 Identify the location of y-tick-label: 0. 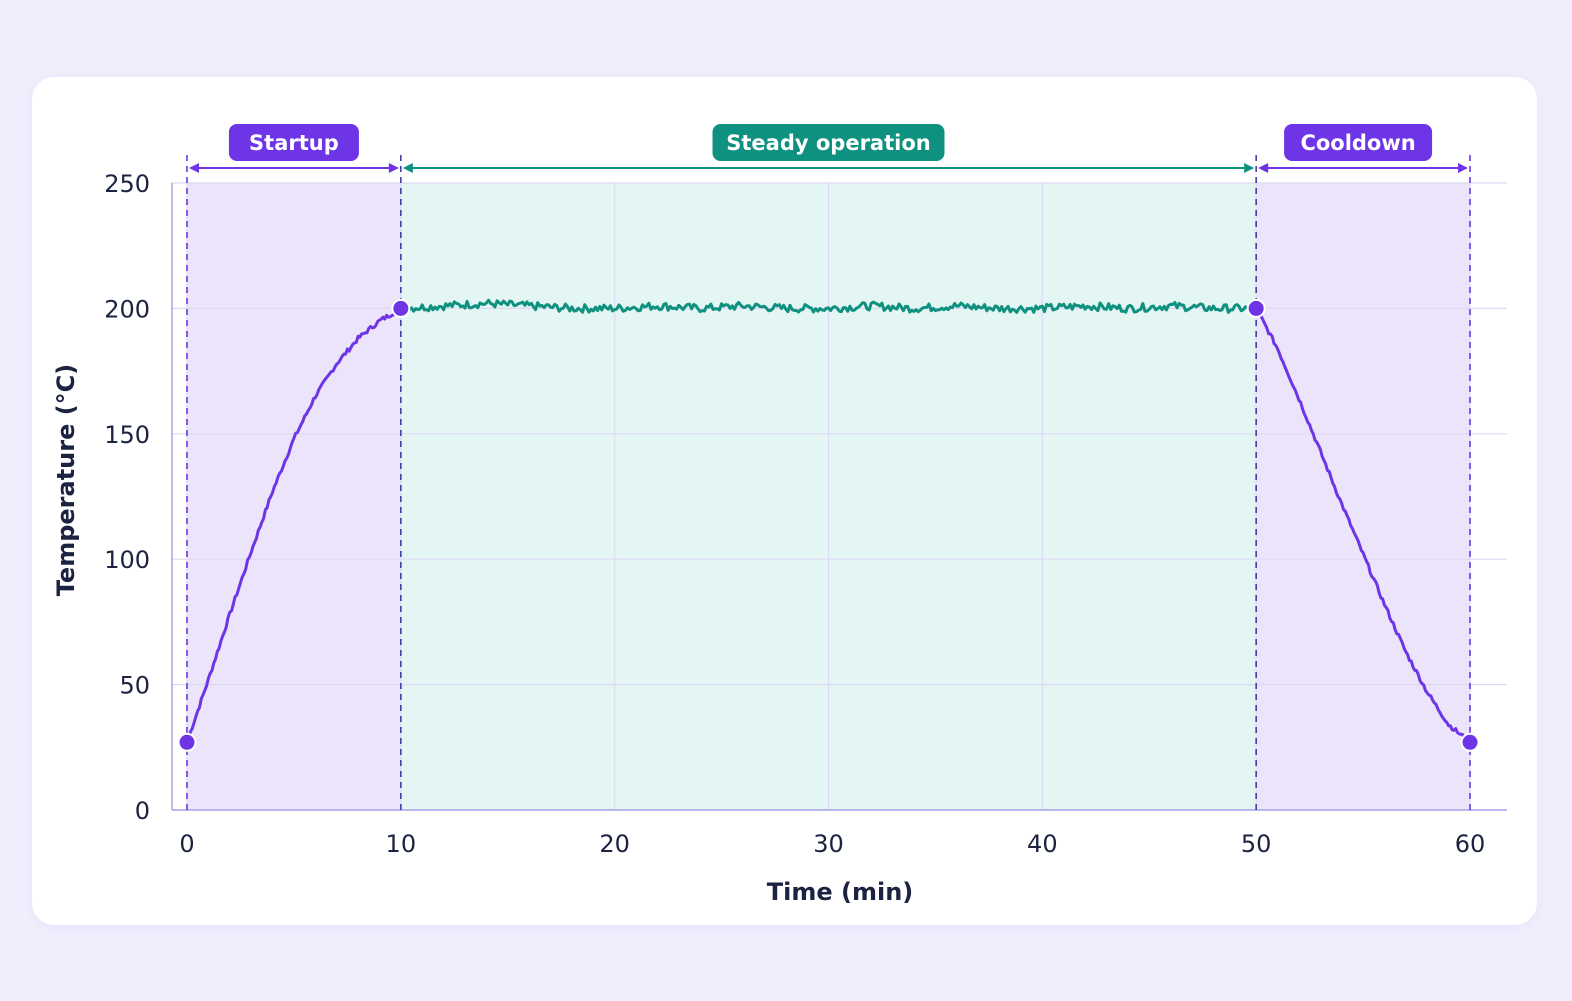
(142, 811).